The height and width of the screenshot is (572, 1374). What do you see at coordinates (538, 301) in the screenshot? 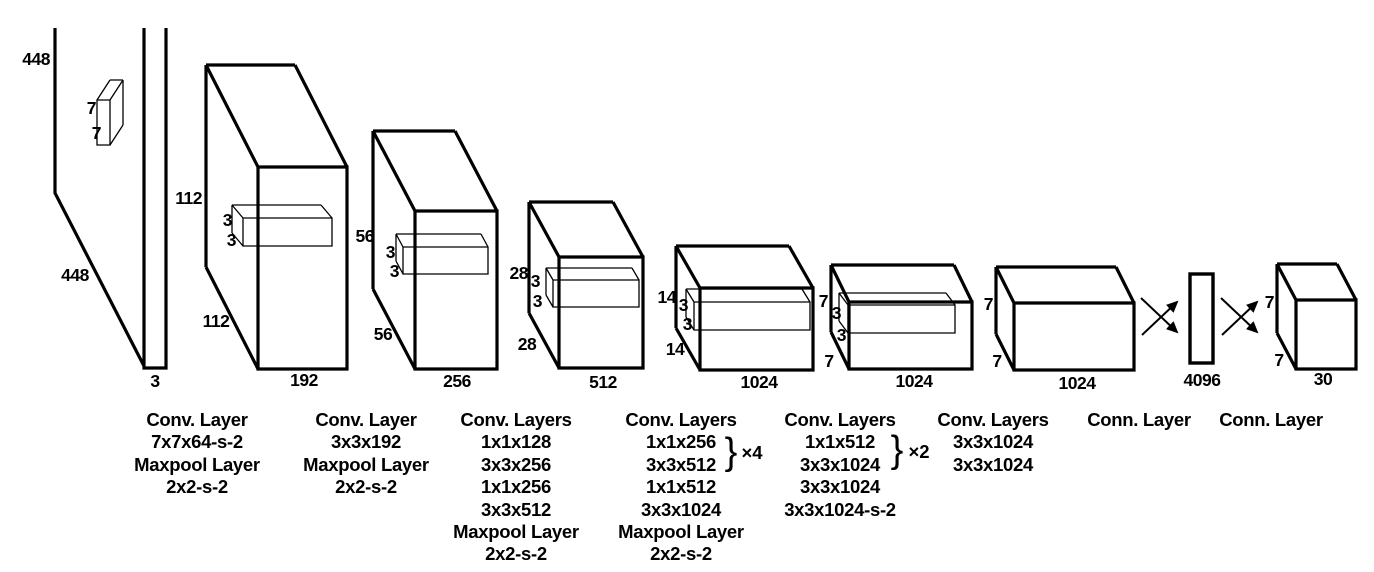
I see `conv3-kernel-width-label: 3` at bounding box center [538, 301].